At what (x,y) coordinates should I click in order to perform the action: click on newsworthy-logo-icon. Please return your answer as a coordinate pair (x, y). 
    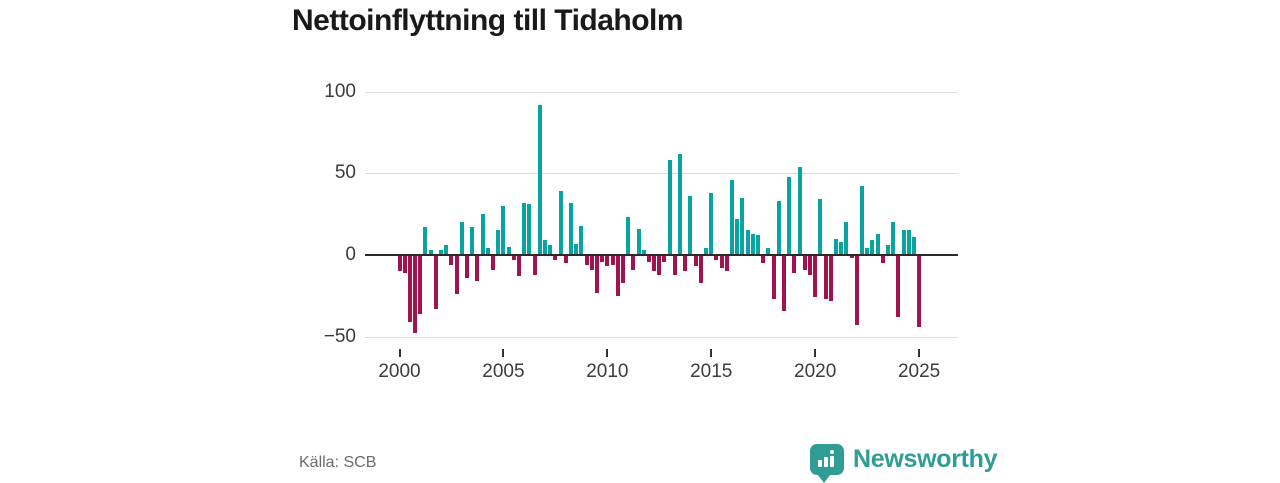
    Looking at the image, I should click on (827, 463).